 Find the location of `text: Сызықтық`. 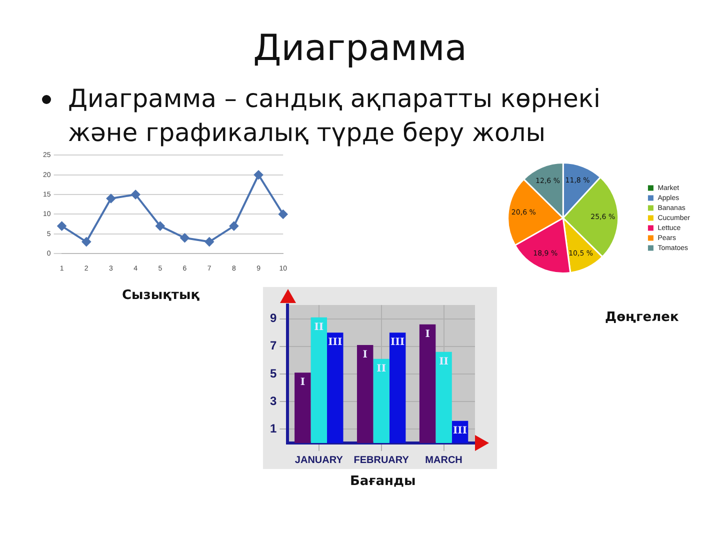

text: Сызықтық is located at coordinates (161, 295).